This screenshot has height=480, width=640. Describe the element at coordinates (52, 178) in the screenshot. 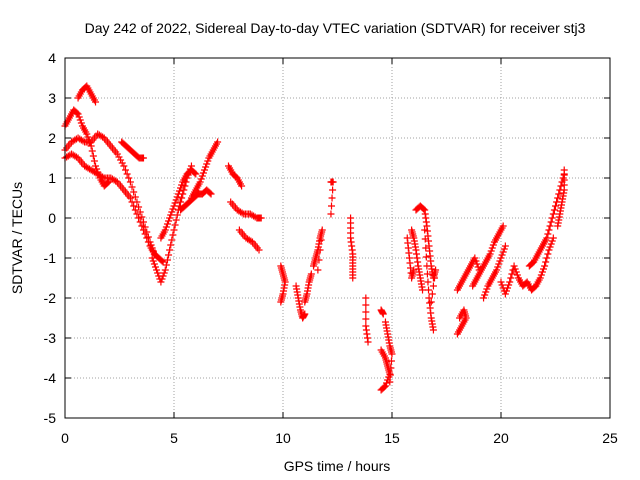

I see `y-tick-label: 1` at that location.